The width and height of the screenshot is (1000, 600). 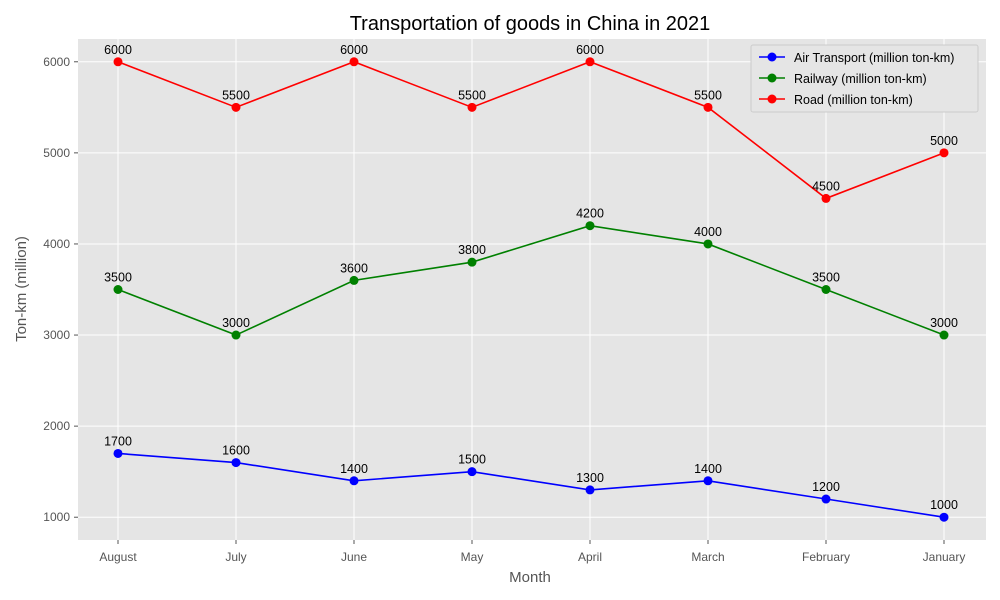 What do you see at coordinates (590, 214) in the screenshot?
I see `data-label: 4200` at bounding box center [590, 214].